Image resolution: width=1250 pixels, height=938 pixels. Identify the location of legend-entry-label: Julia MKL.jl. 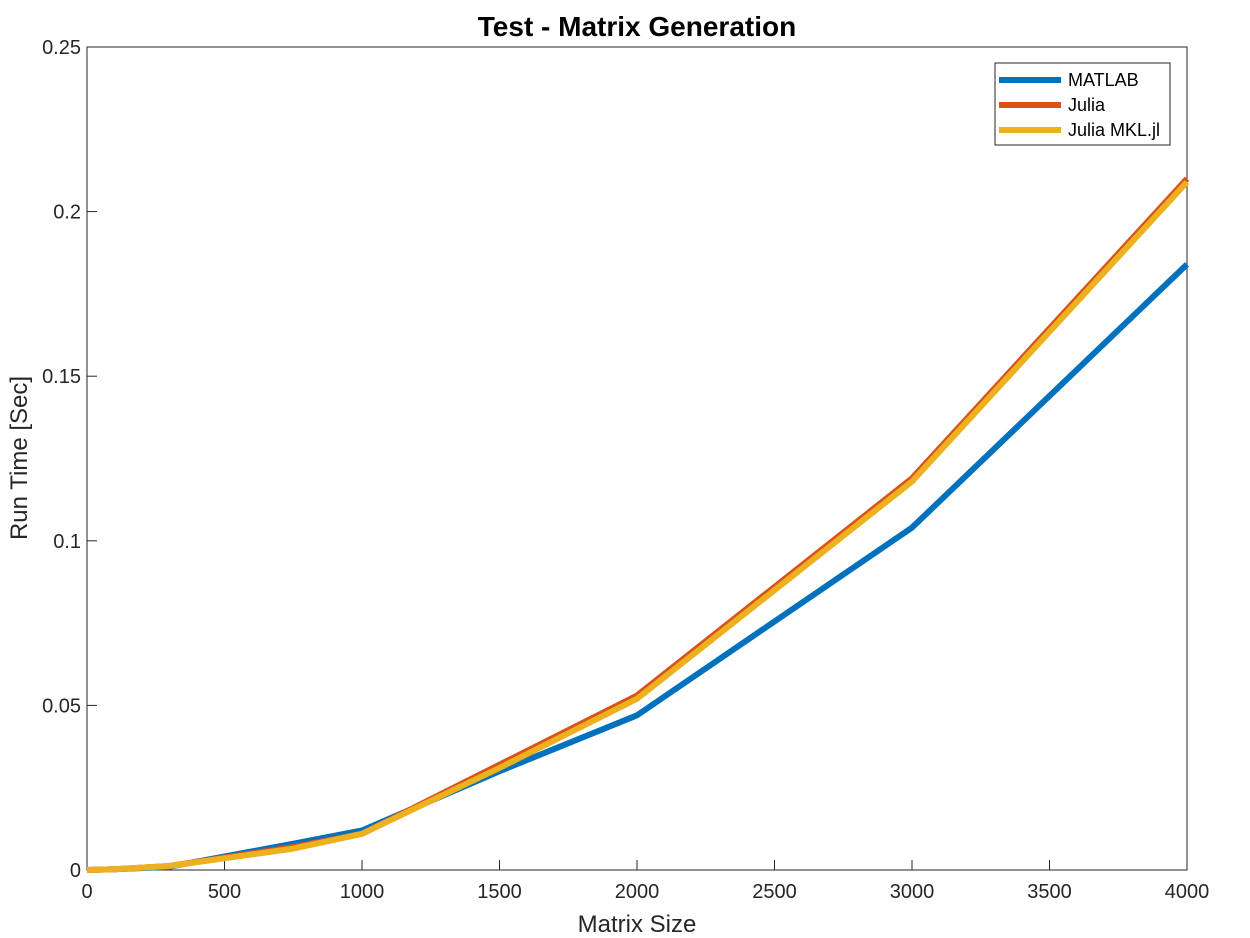
(1114, 130).